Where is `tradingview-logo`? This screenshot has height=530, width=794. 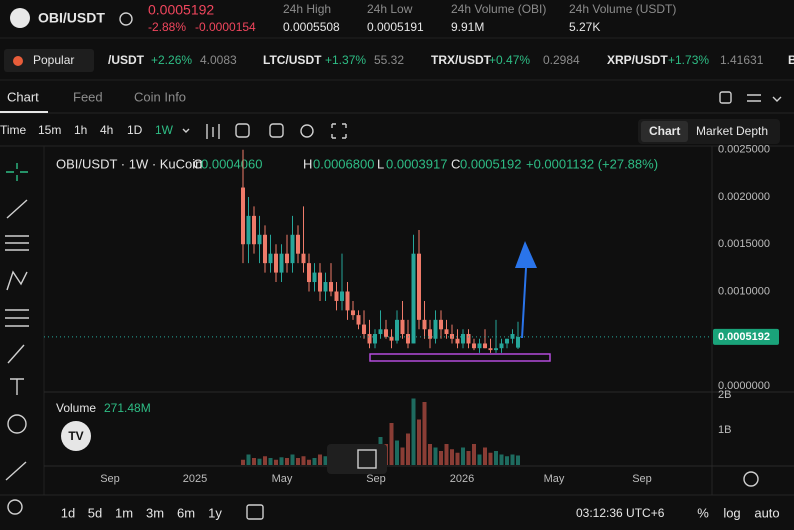 tradingview-logo is located at coordinates (76, 436).